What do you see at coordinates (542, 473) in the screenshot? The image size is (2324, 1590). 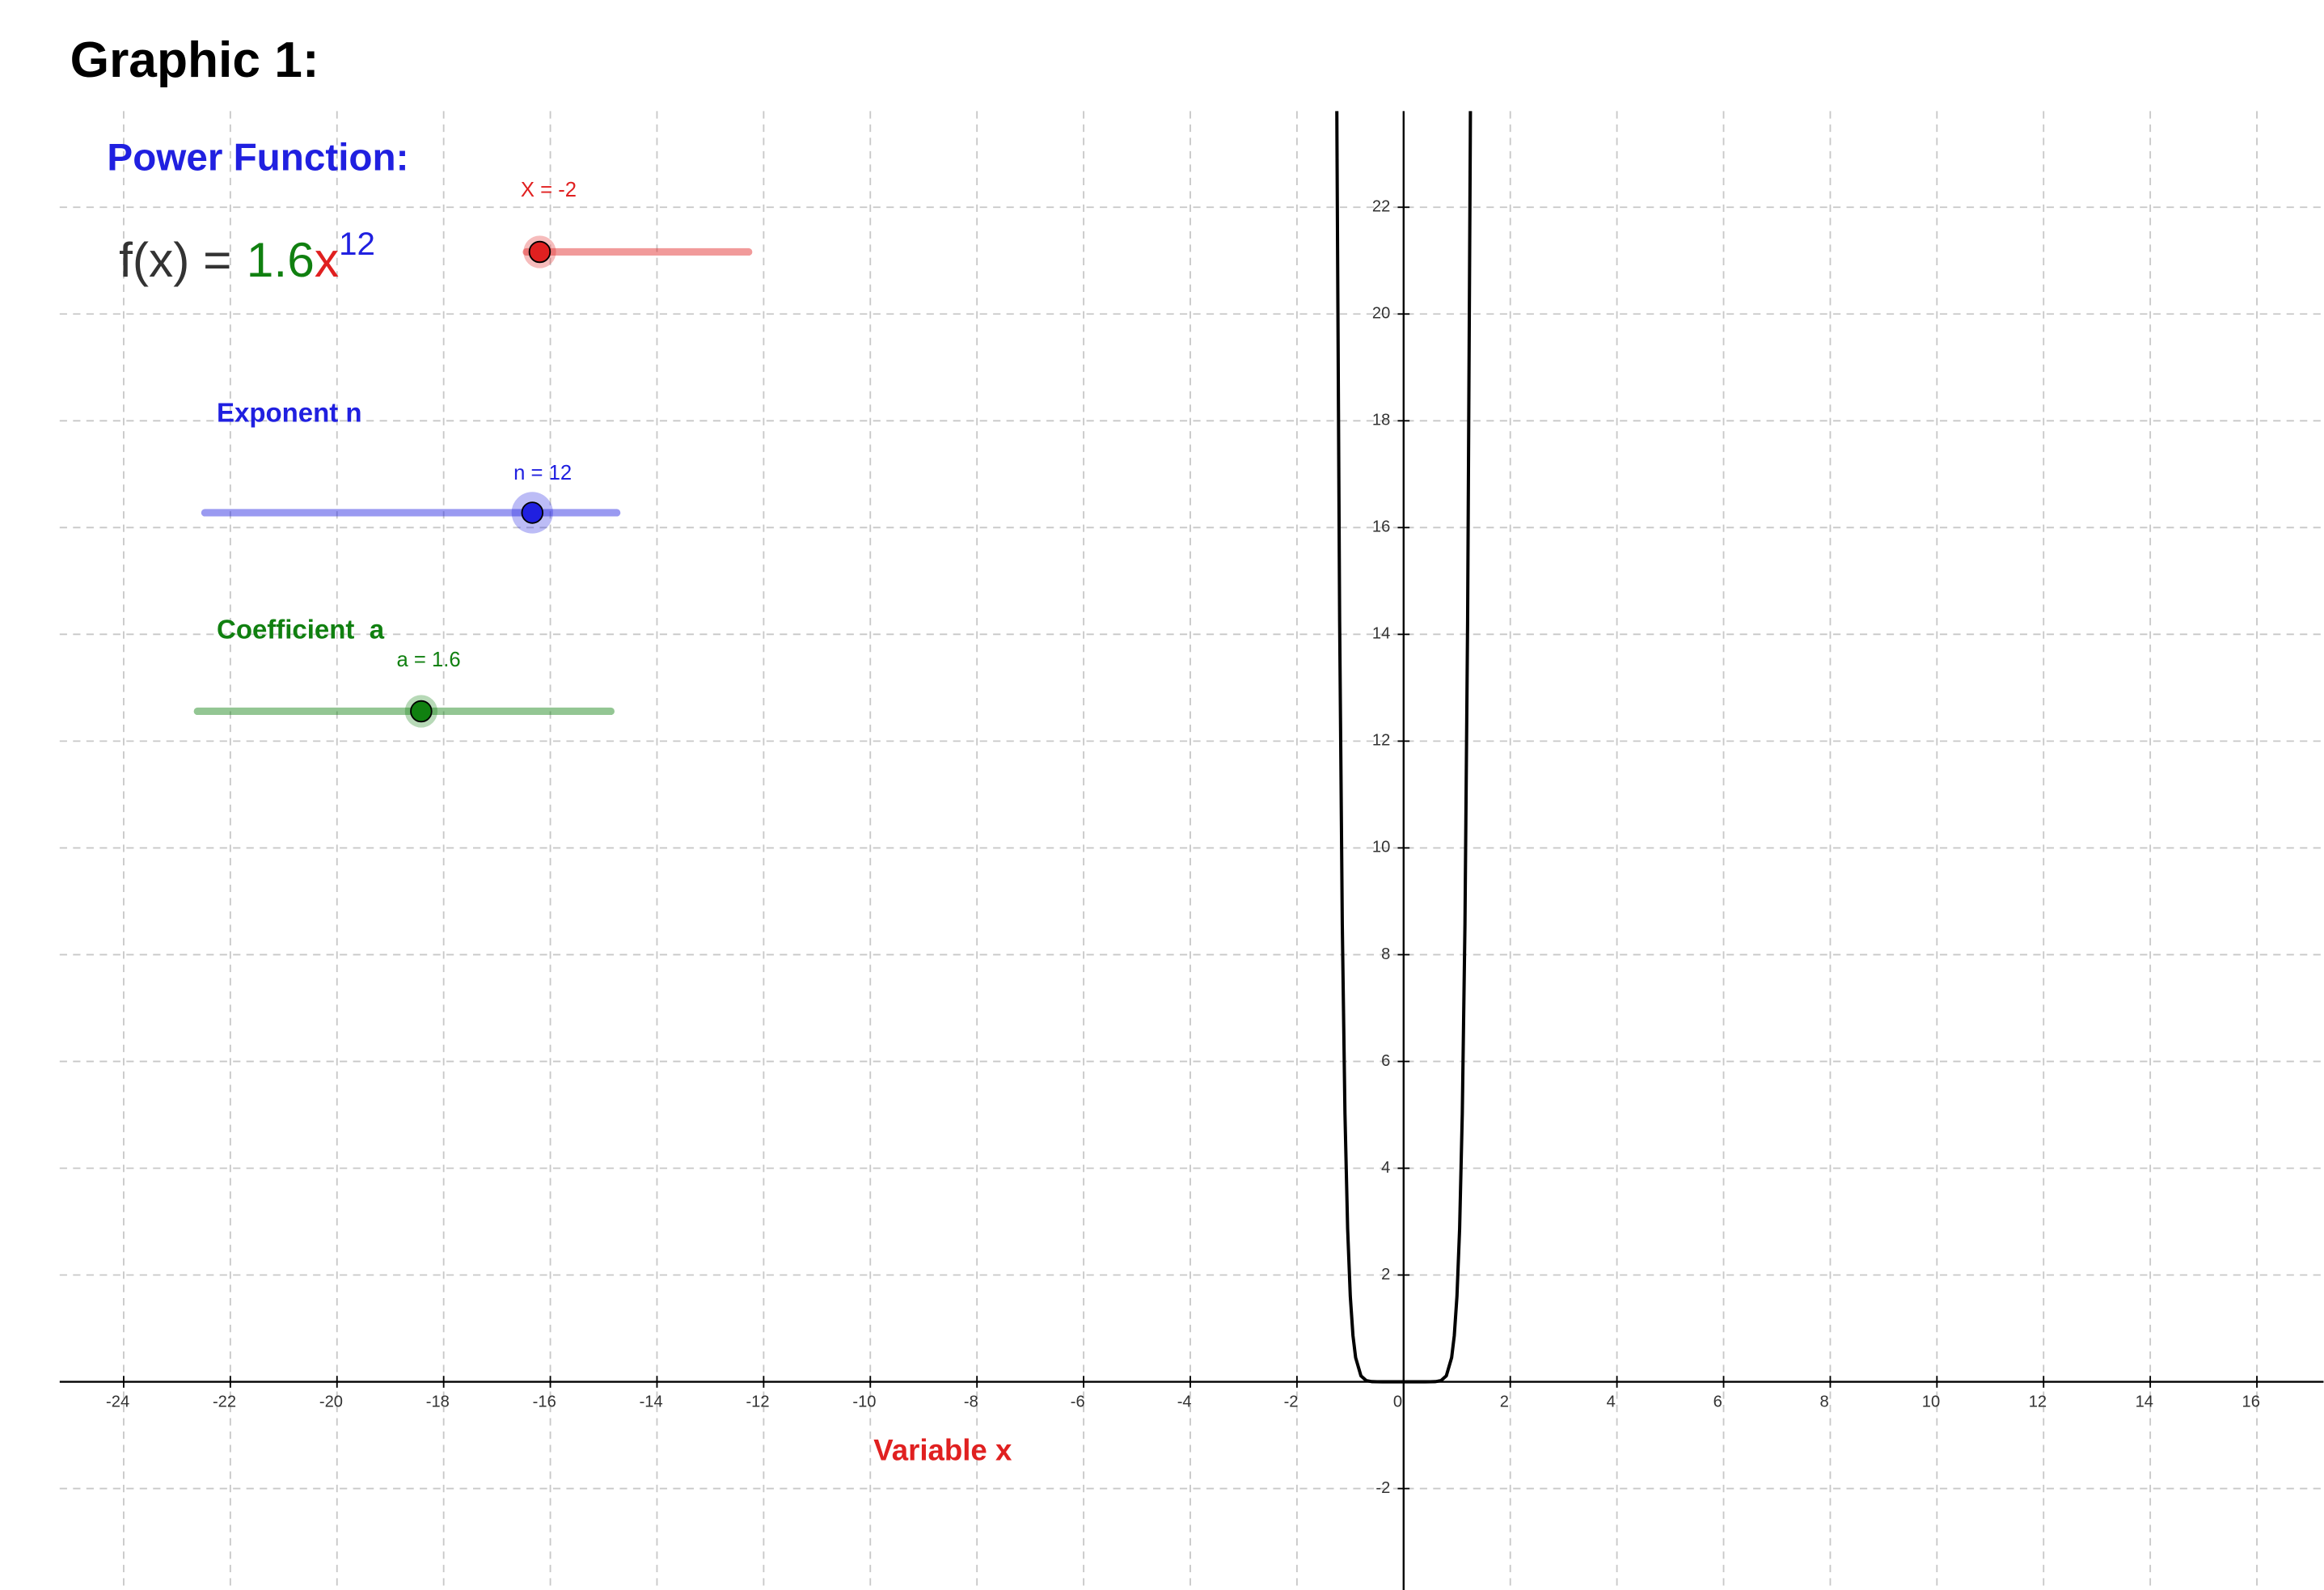 I see `slider-label: n = 12` at bounding box center [542, 473].